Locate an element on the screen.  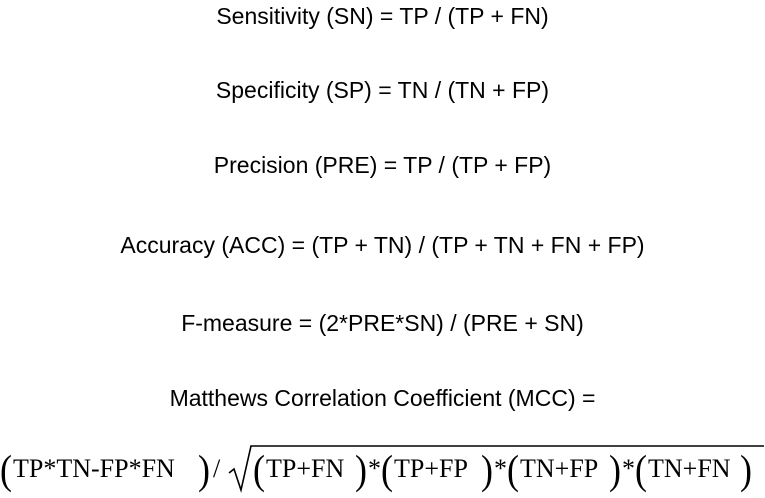
sensitivity-formula: Sensitivity (SN) = TP / (TP + FN) is located at coordinates (382, 16).